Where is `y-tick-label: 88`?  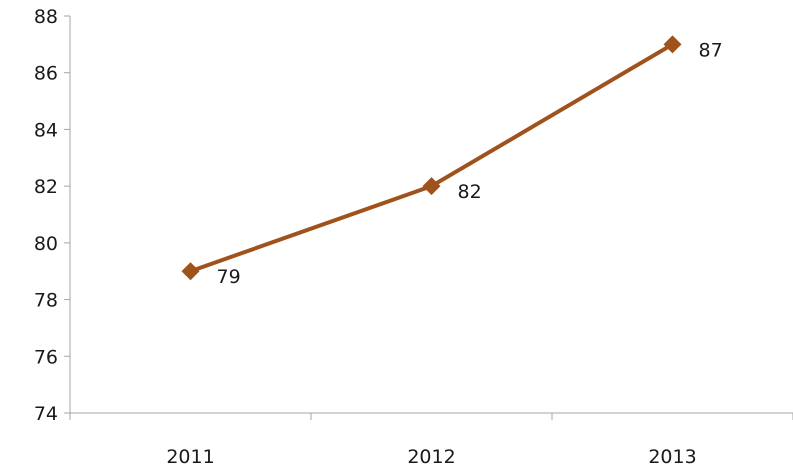
y-tick-label: 88 is located at coordinates (46, 17).